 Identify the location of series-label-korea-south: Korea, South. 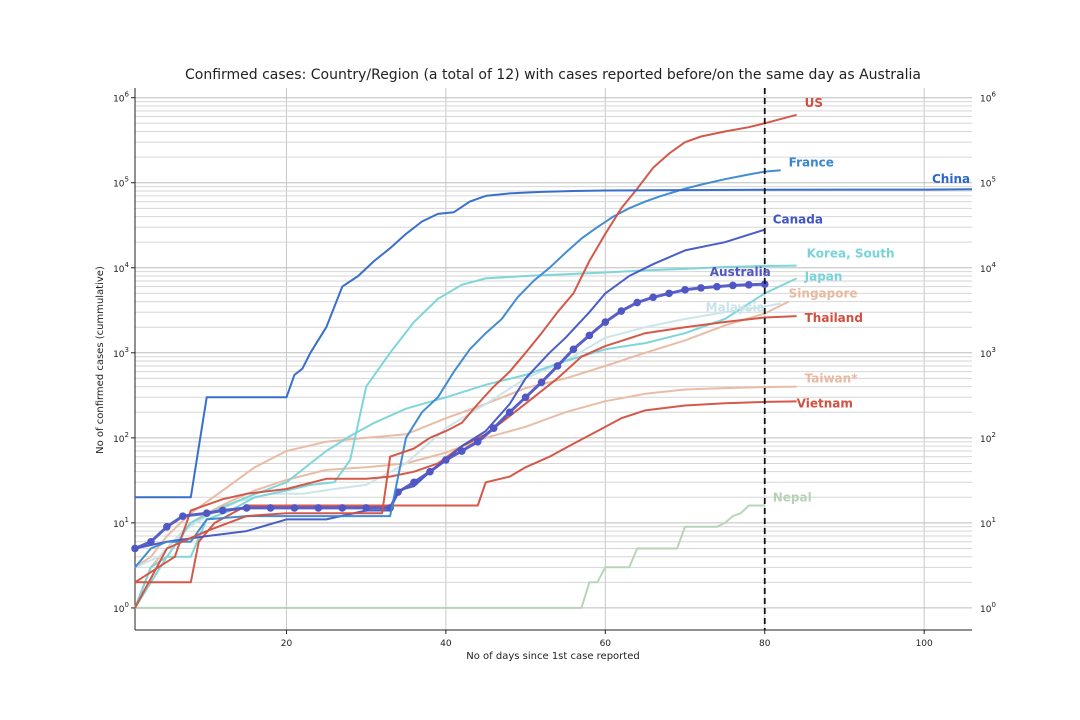
(851, 254).